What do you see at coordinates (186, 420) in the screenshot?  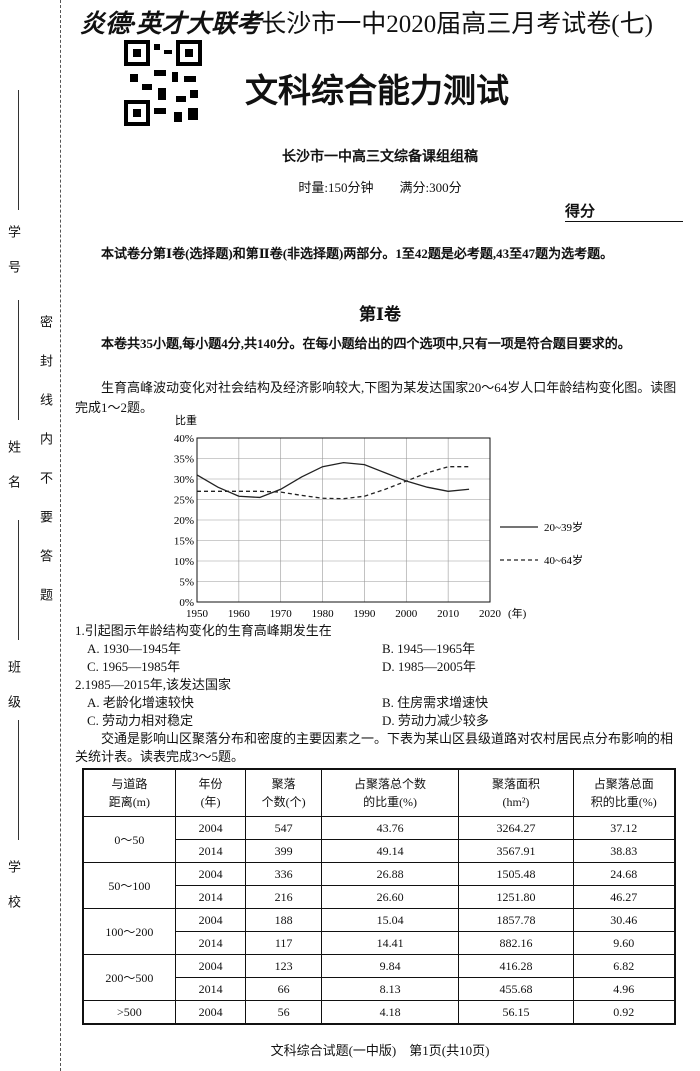 I see `y-axis-label: 比重` at bounding box center [186, 420].